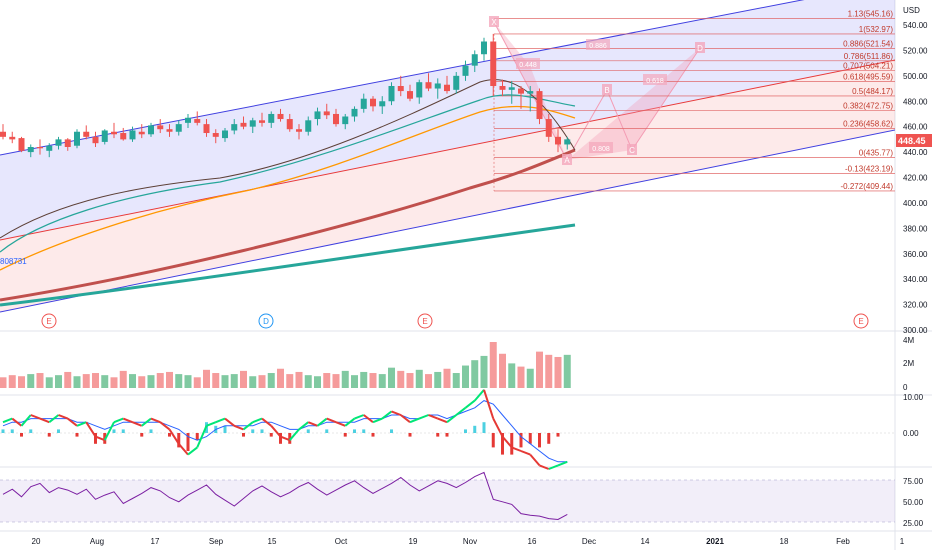  What do you see at coordinates (216, 541) in the screenshot?
I see `time-axis-label: Sep` at bounding box center [216, 541].